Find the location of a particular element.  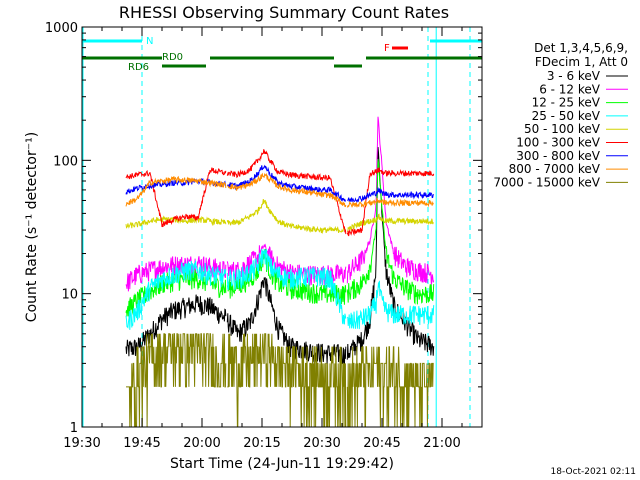

x-tick-label: 19:30 is located at coordinates (81, 443).